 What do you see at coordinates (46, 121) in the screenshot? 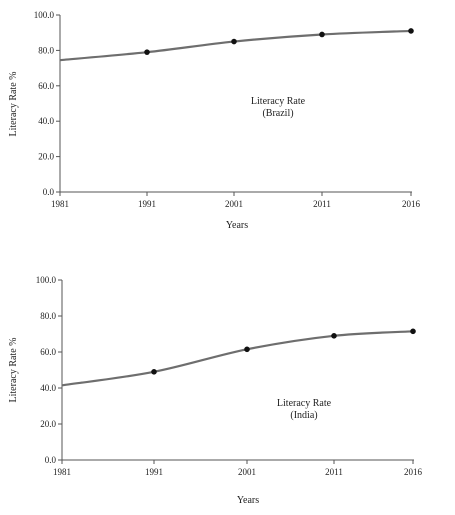
I see `brazil-y-tick-label: 40.0` at bounding box center [46, 121].